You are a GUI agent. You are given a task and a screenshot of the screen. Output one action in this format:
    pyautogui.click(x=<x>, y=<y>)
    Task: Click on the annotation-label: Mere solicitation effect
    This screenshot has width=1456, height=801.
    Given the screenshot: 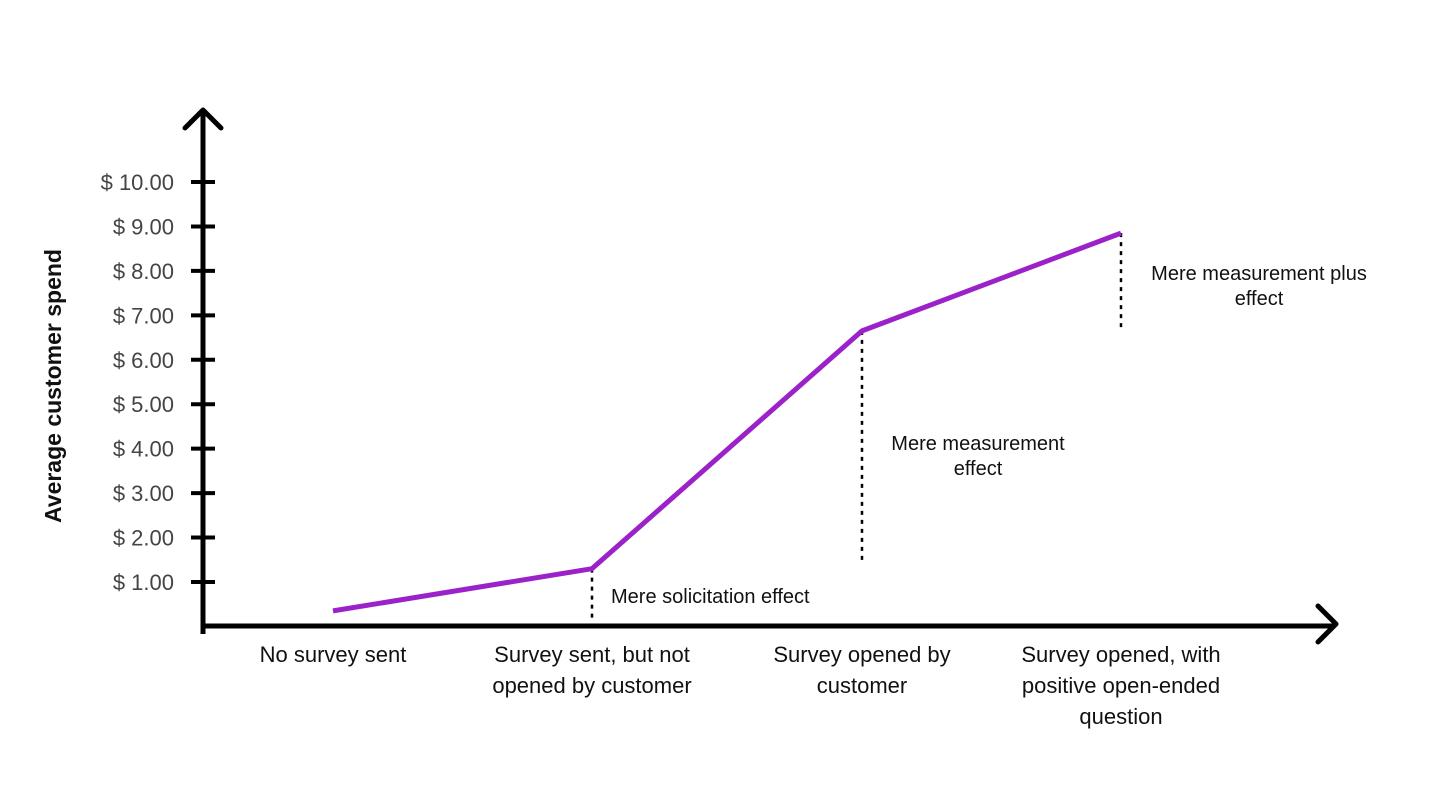 What is the action you would take?
    pyautogui.click(x=710, y=597)
    